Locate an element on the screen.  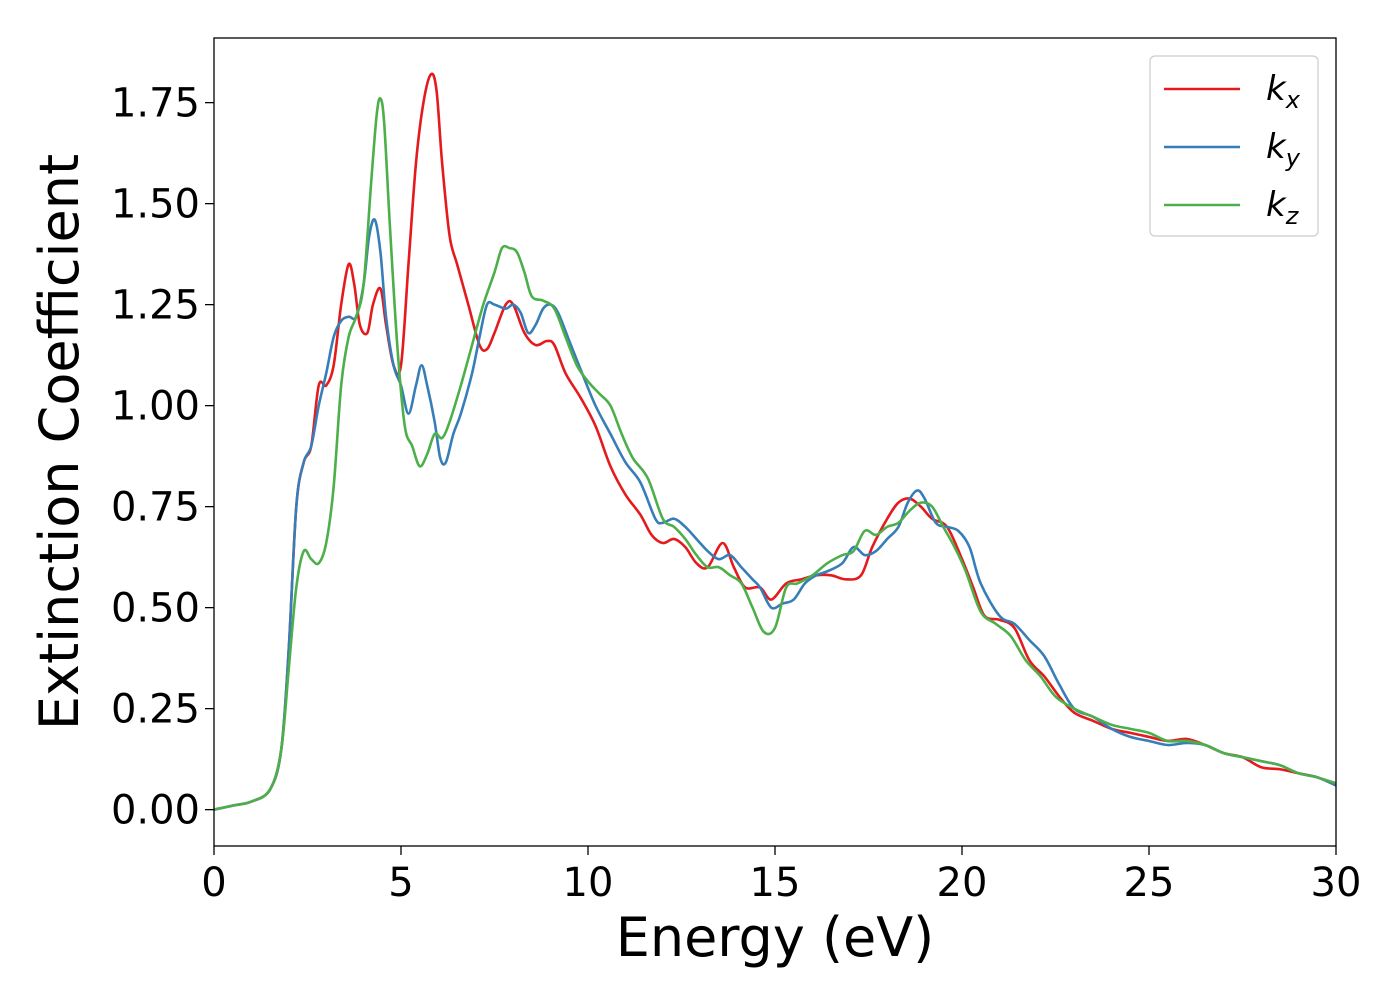
x-tick-label: 15 is located at coordinates (775, 883).